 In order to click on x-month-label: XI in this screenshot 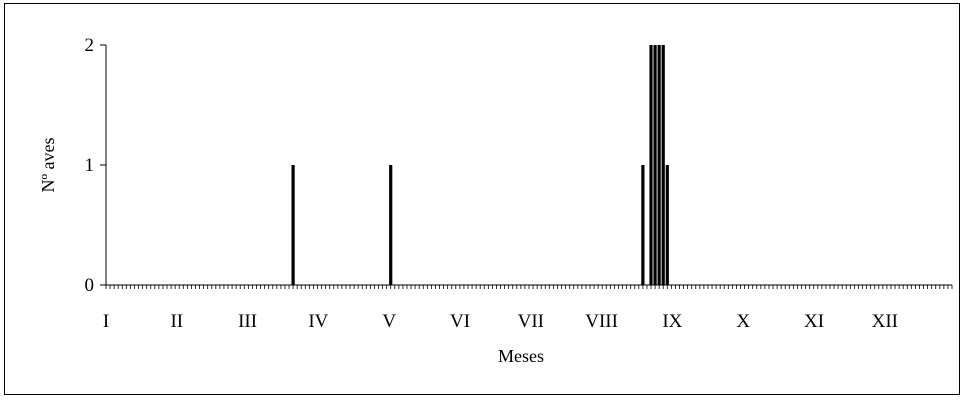, I will do `click(814, 321)`.